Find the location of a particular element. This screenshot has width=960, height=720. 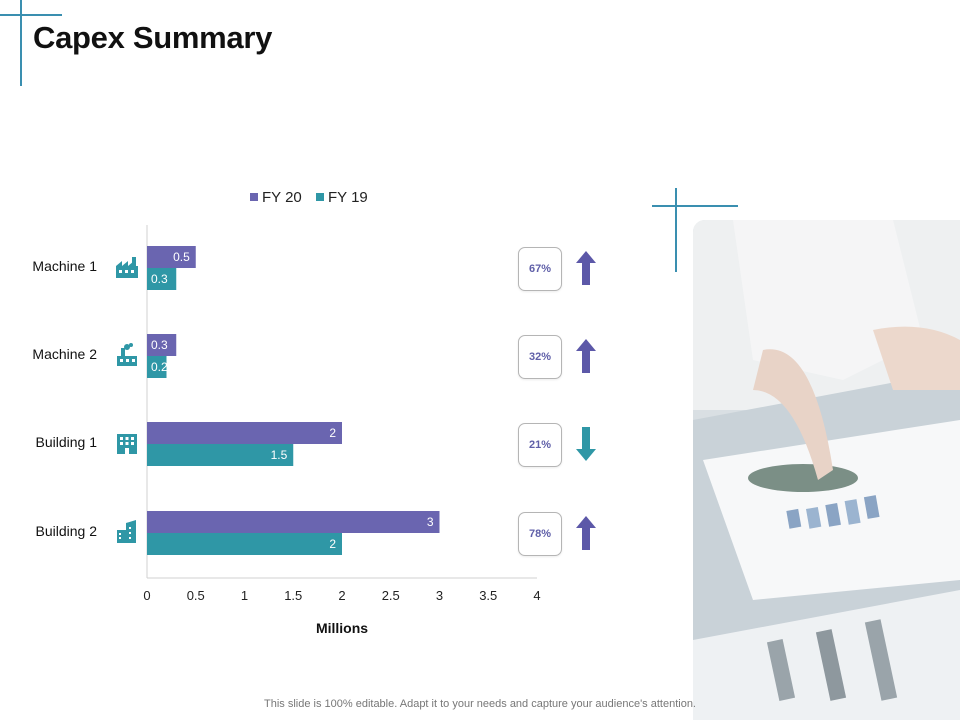

legend-label: FY 20 is located at coordinates (282, 197).